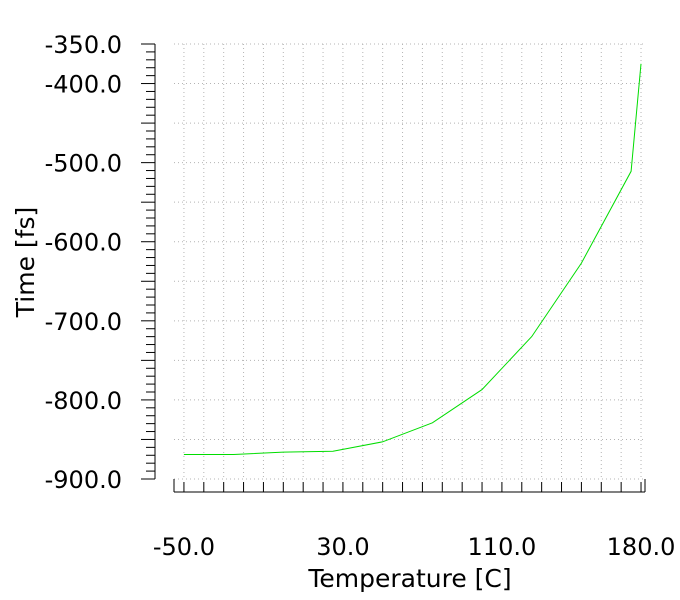 Image resolution: width=680 pixels, height=600 pixels. What do you see at coordinates (83, 45) in the screenshot?
I see `y-tick-label: -350.0` at bounding box center [83, 45].